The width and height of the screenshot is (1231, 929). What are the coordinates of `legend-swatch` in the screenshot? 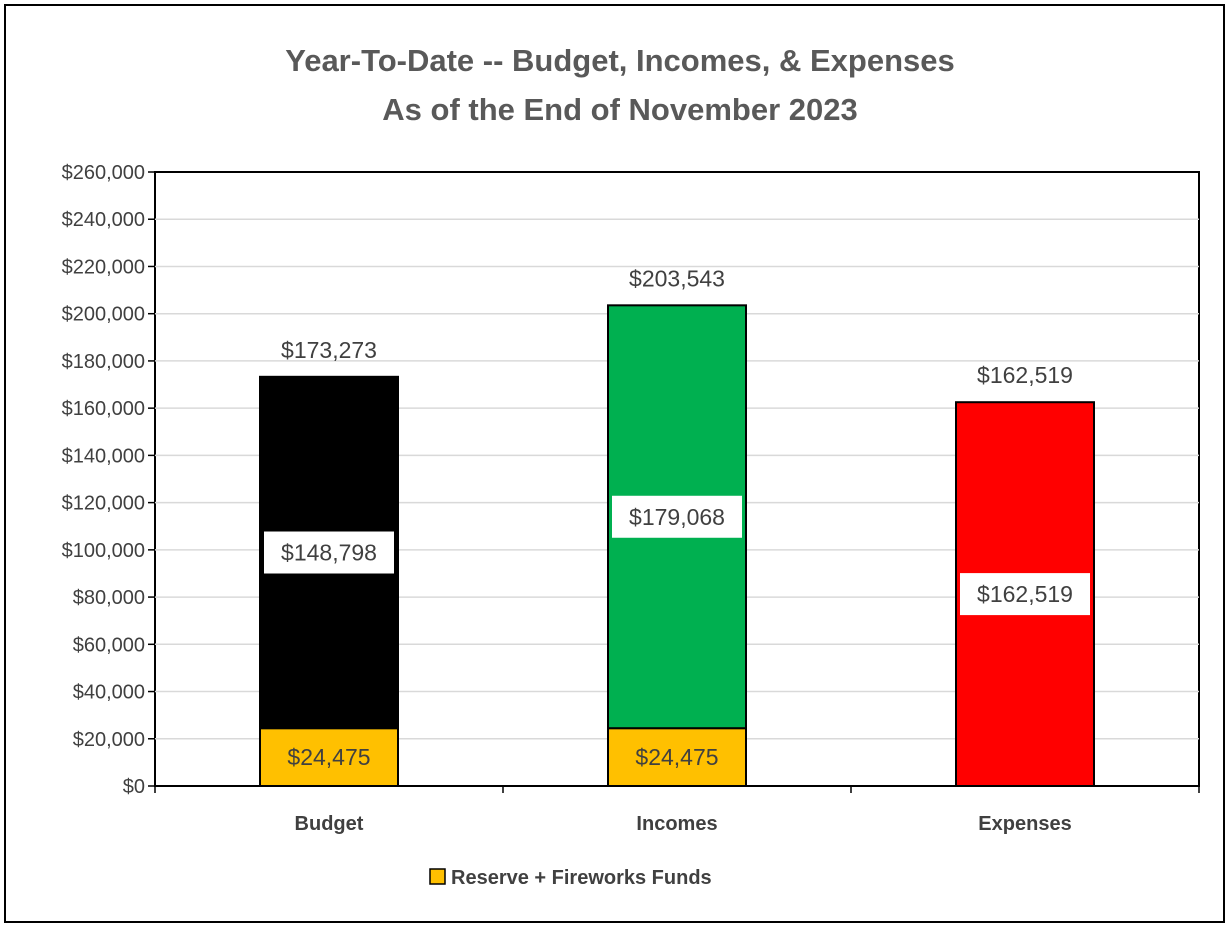 It's located at (437, 876).